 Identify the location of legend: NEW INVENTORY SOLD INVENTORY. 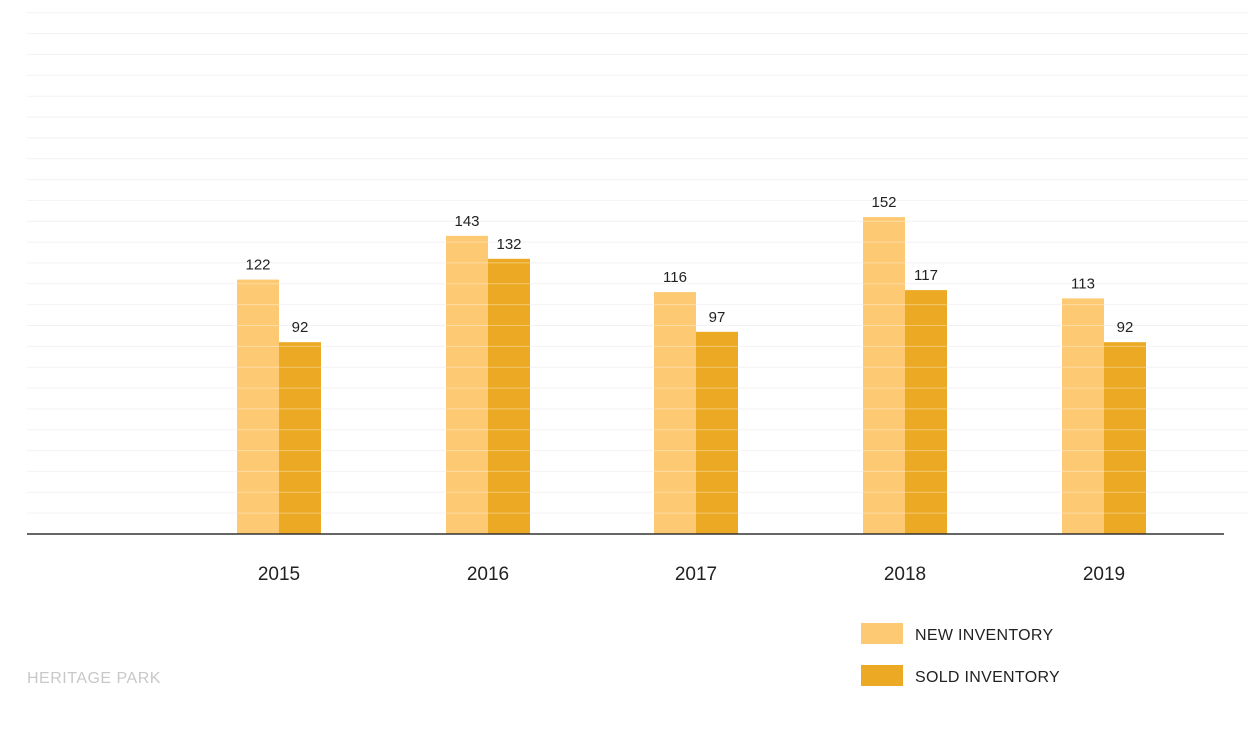
(991, 664).